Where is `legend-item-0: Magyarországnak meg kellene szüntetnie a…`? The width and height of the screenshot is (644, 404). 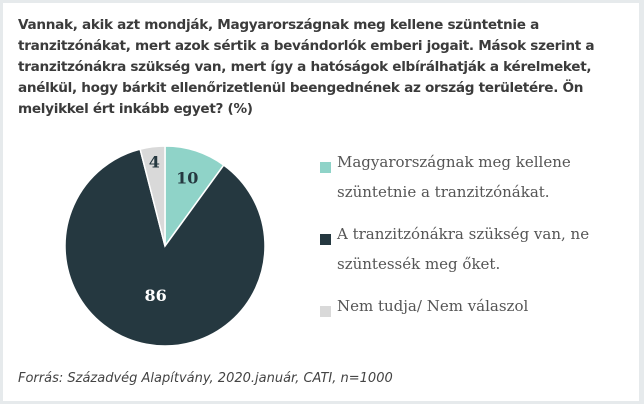 legend-item-0: Magyarországnak meg kellene szüntetnie a… is located at coordinates (463, 177).